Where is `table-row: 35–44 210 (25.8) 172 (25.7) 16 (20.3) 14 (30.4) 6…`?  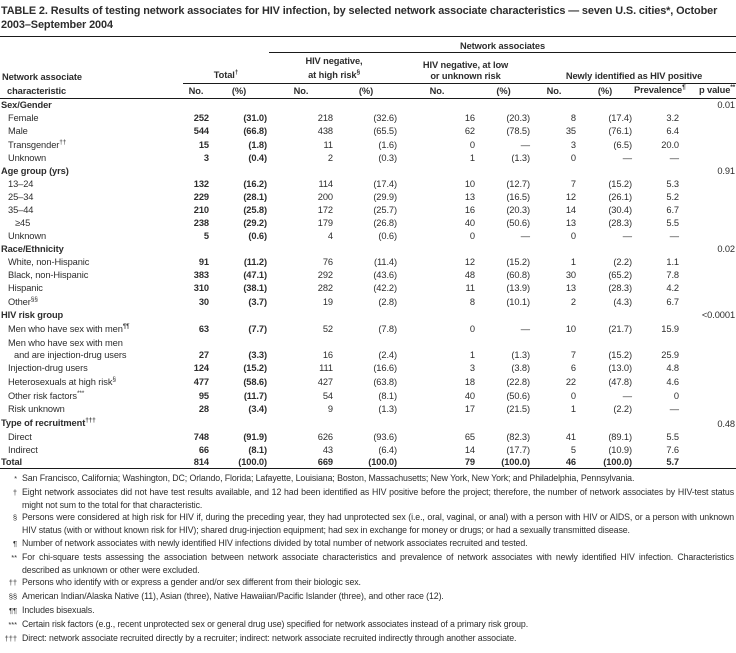 table-row: 35–44 210 (25.8) 172 (25.7) 16 (20.3) 14 (30.4) 6… is located at coordinates (368, 209).